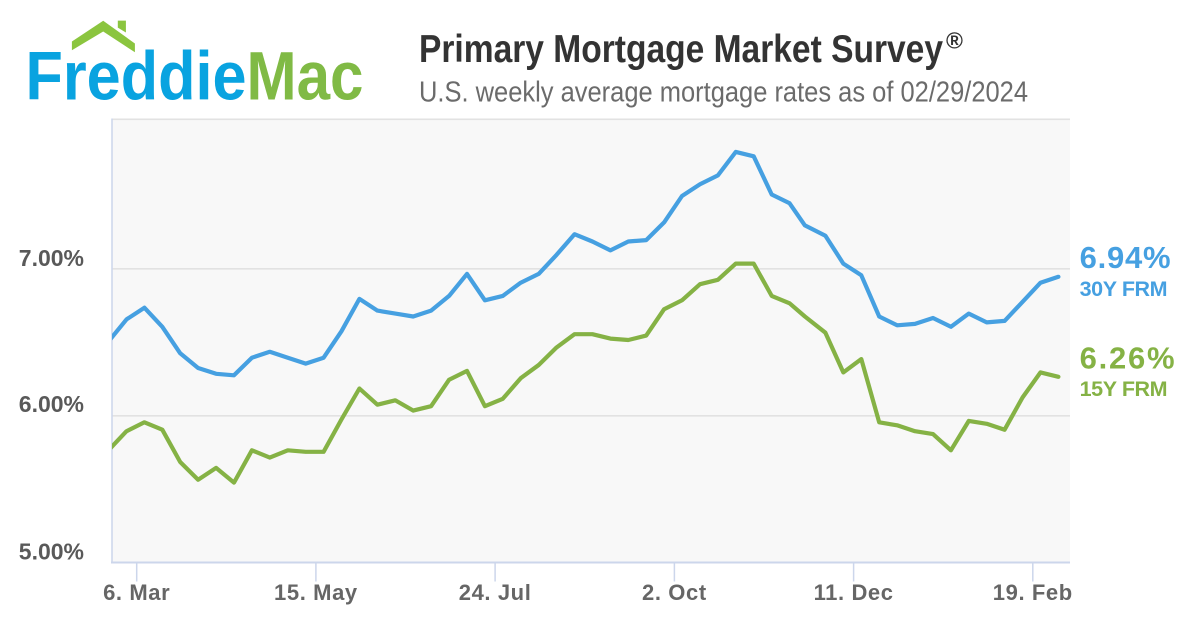 This screenshot has height=635, width=1200. What do you see at coordinates (51, 258) in the screenshot?
I see `svg-text: 7.00%` at bounding box center [51, 258].